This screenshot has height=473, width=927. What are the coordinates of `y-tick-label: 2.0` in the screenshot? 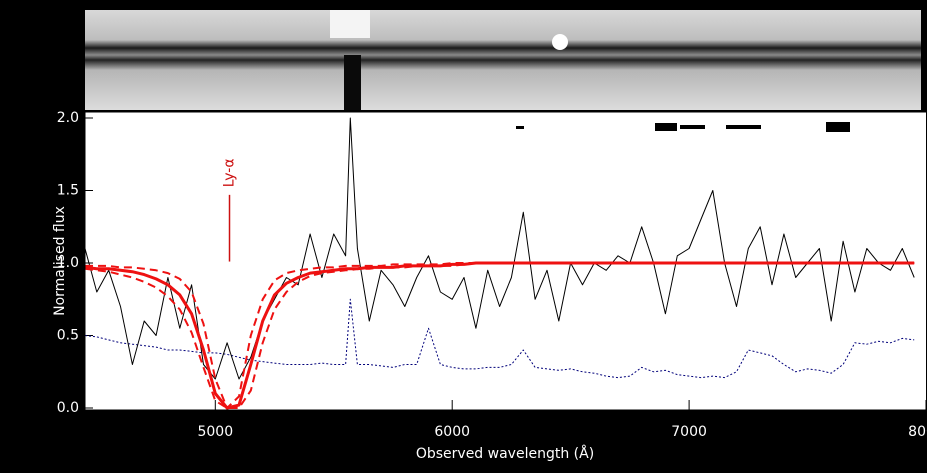 It's located at (68, 118).